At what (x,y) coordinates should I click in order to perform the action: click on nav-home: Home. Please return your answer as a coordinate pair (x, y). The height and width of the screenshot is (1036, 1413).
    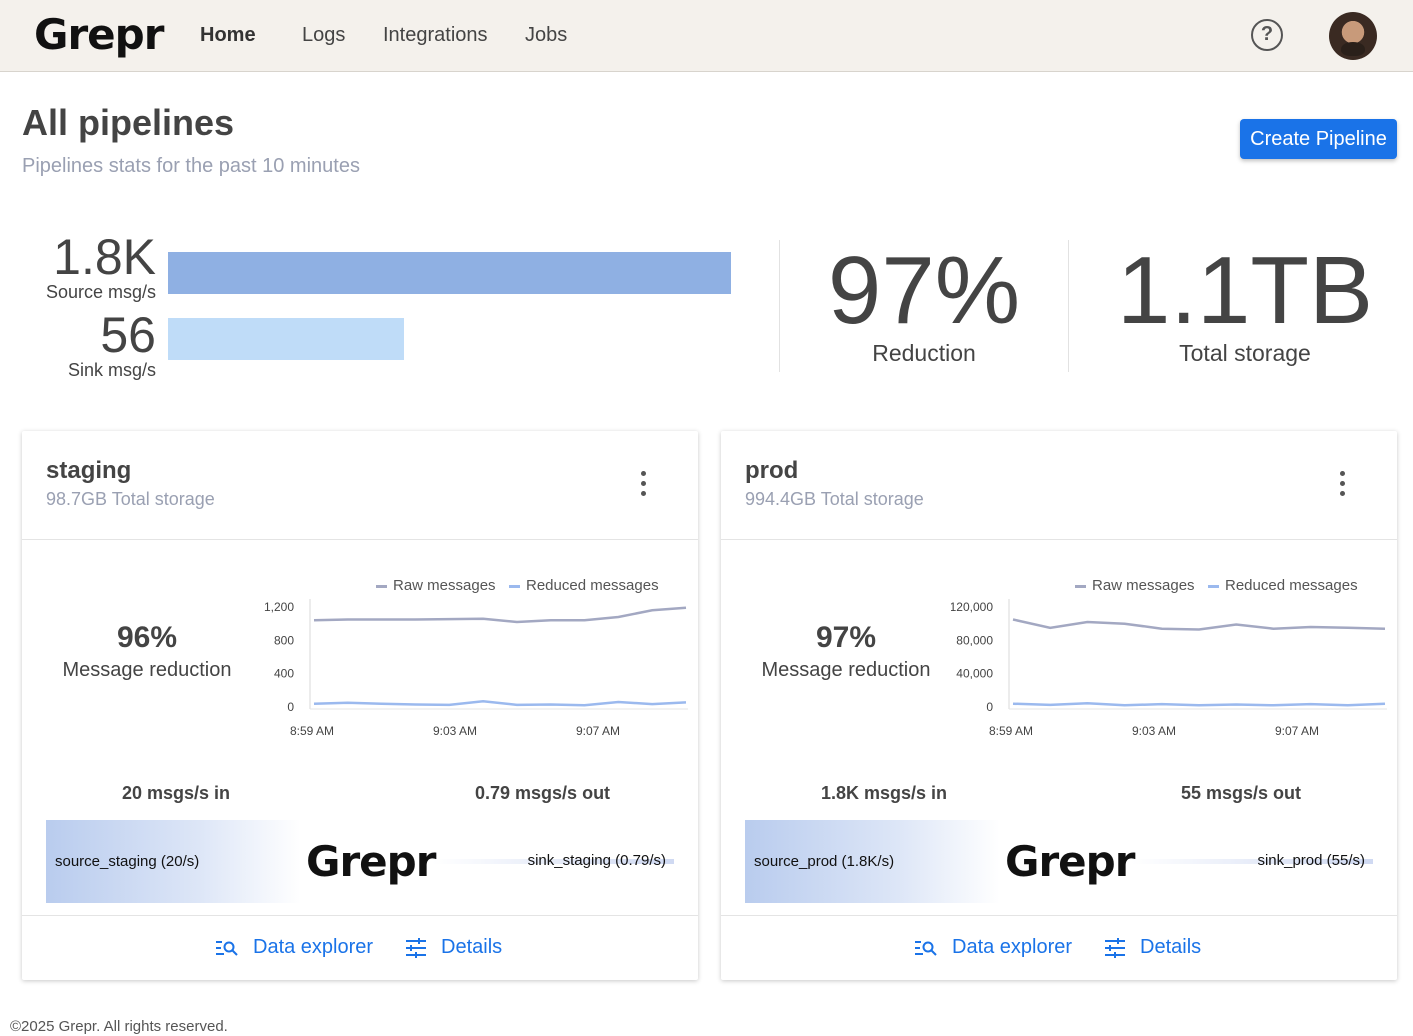
    Looking at the image, I should click on (228, 35).